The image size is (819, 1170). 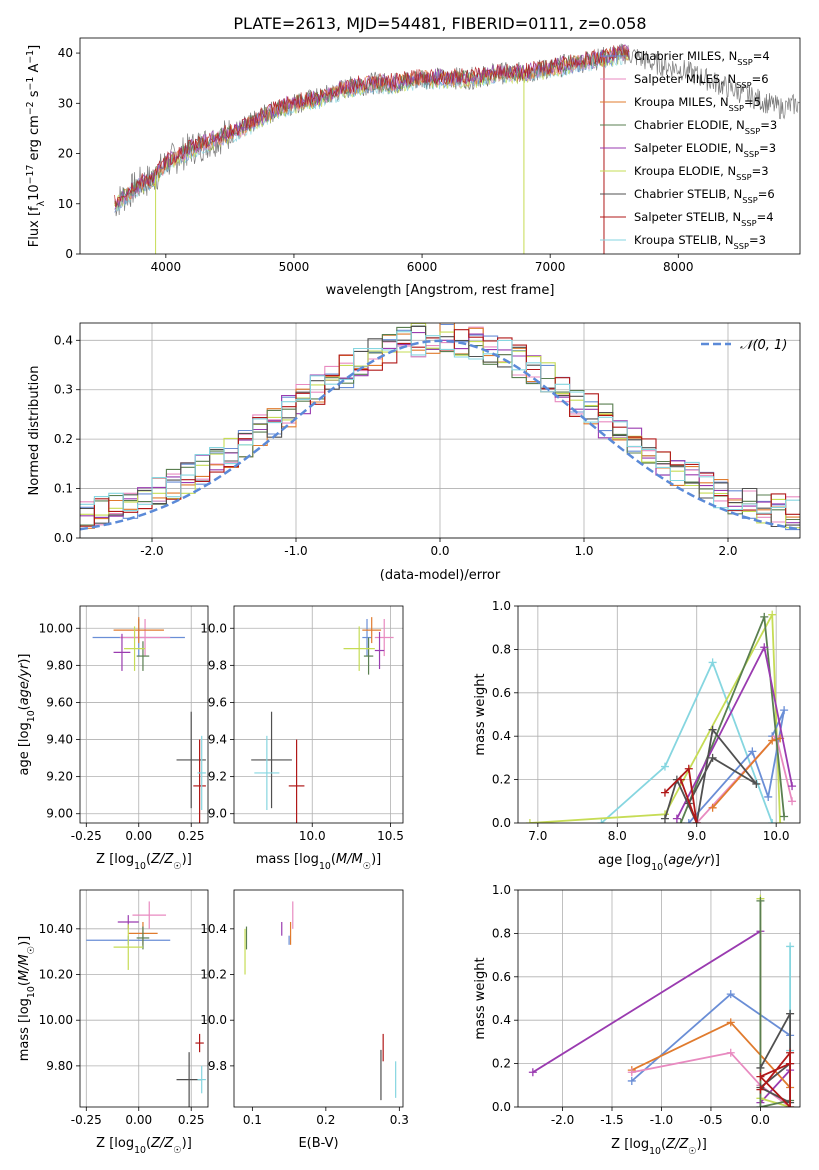 I want to click on z-mass-xtick-label: -0.25, so click(x=86, y=1120).